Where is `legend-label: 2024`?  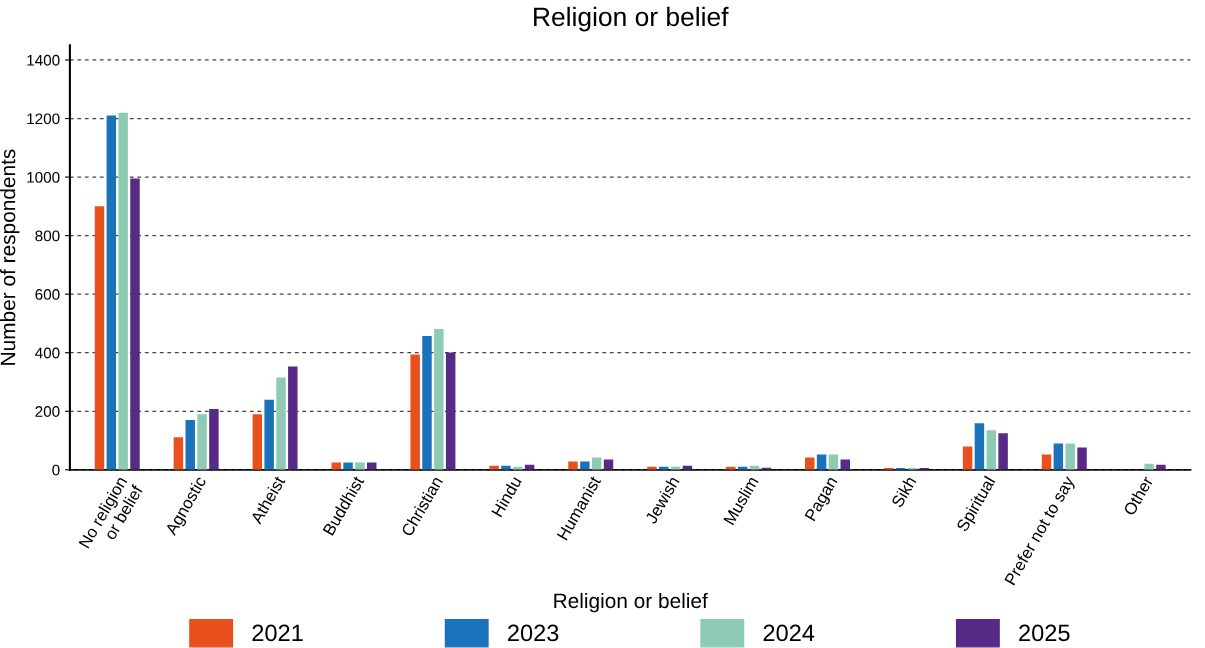
legend-label: 2024 is located at coordinates (789, 633).